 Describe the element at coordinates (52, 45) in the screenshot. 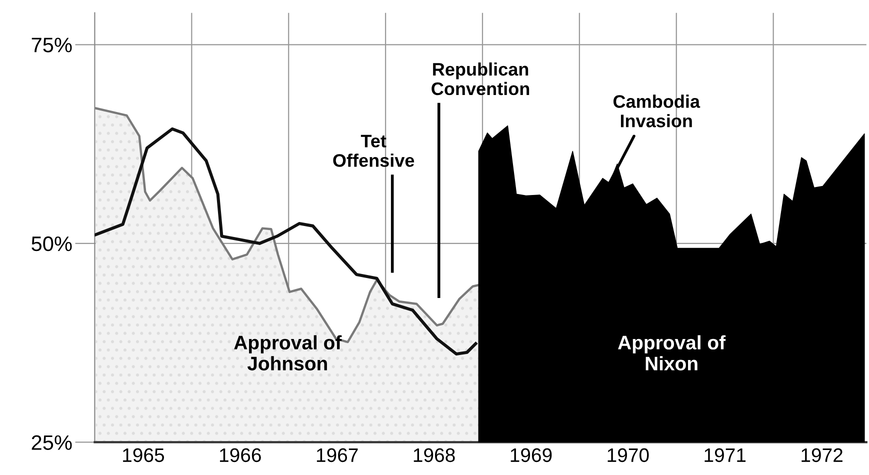

I see `y-tick-label: 75%` at that location.